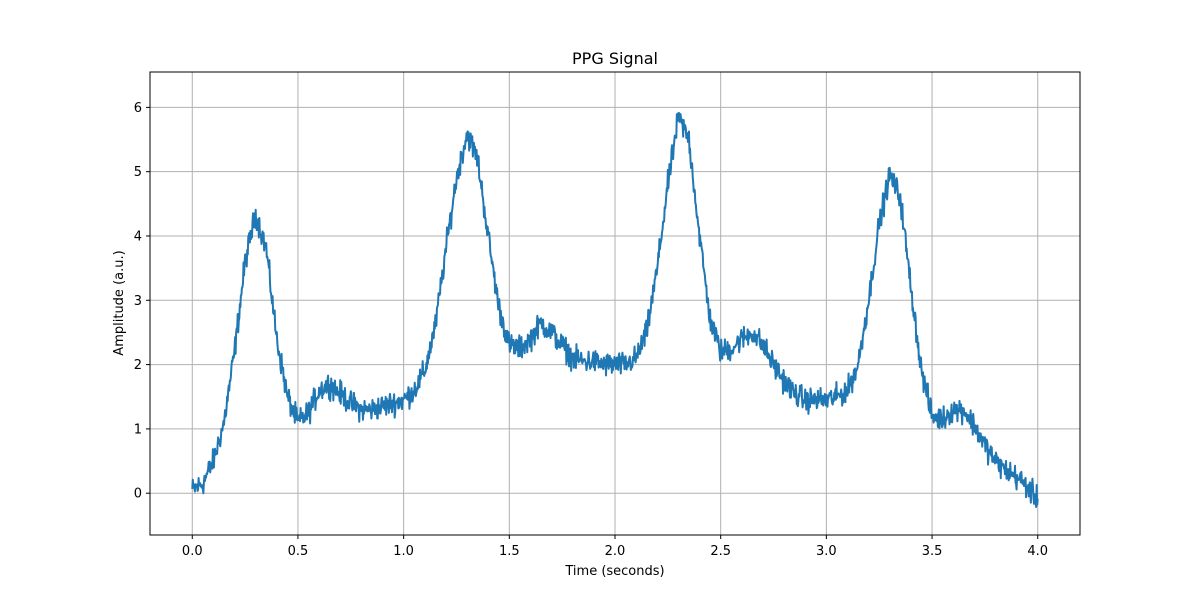  What do you see at coordinates (119, 302) in the screenshot?
I see `y-axis-label: Amplitude (a.u.)` at bounding box center [119, 302].